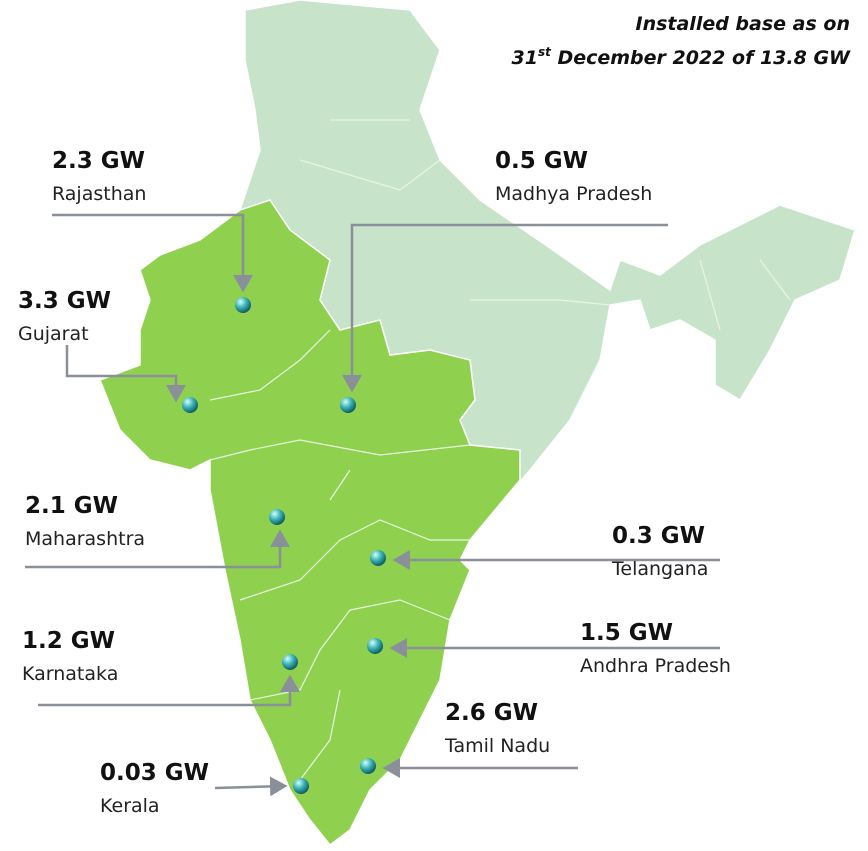 The image size is (868, 851). Describe the element at coordinates (98, 161) in the screenshot. I see `capacity-label: 2.3 GW` at that location.